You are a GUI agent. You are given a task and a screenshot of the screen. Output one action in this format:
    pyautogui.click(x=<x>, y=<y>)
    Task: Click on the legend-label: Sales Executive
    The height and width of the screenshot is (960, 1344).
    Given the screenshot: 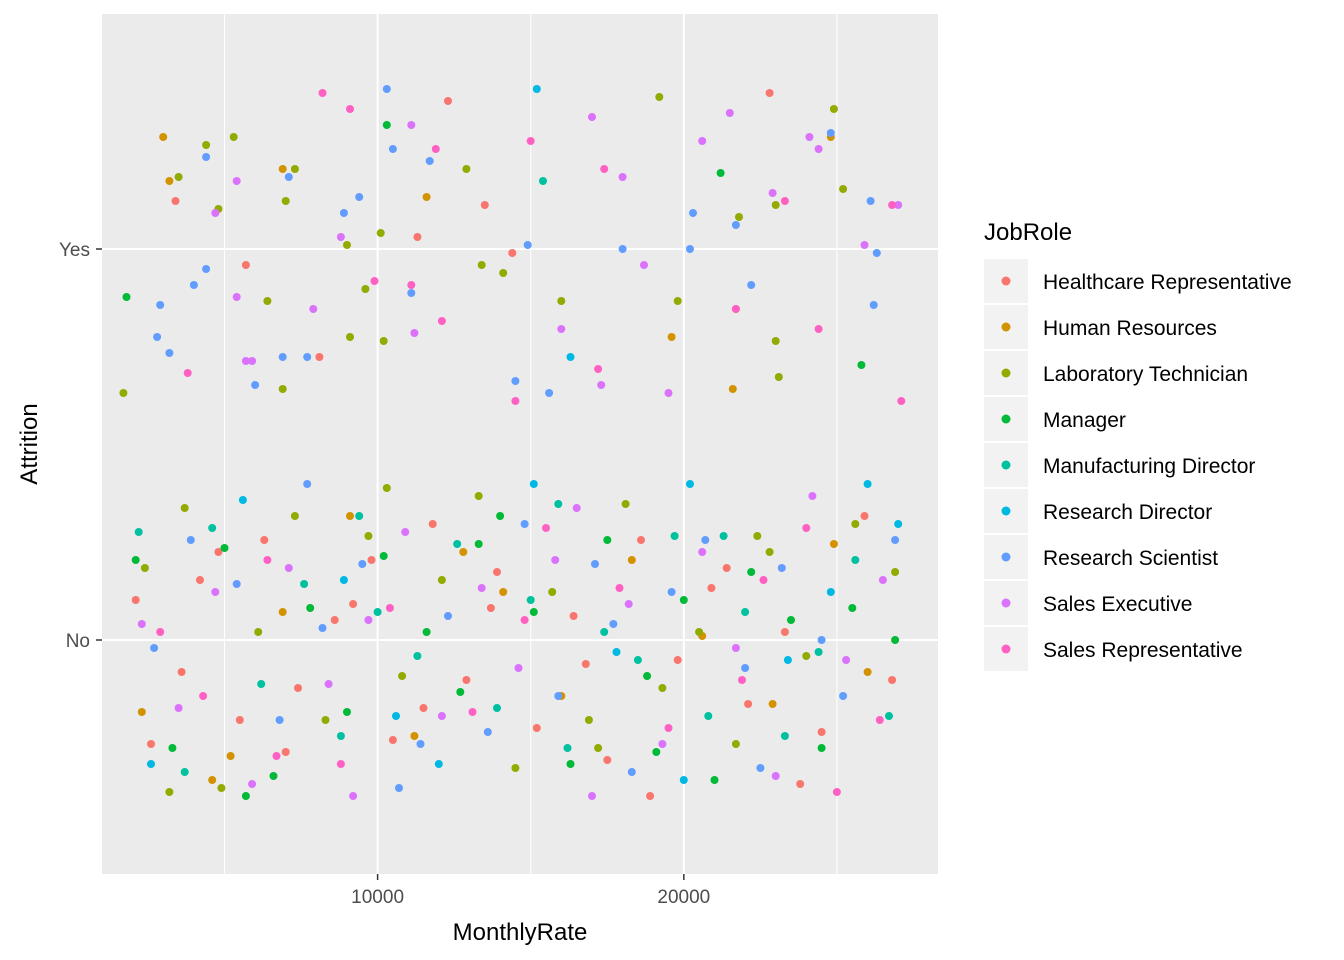 What is the action you would take?
    pyautogui.click(x=1117, y=604)
    